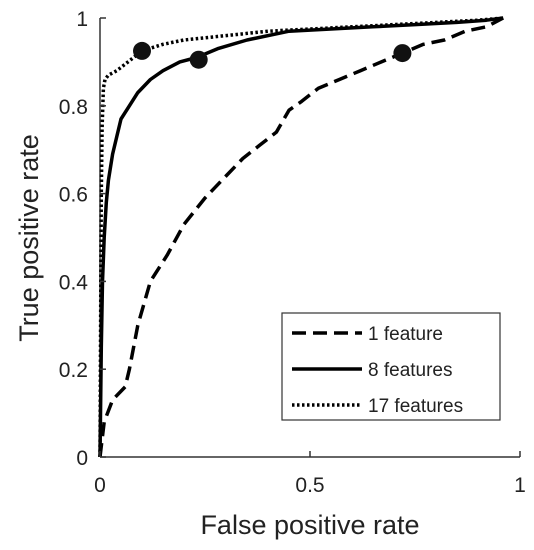 The image size is (534, 550). What do you see at coordinates (405, 334) in the screenshot?
I see `legend-label: 1 feature` at bounding box center [405, 334].